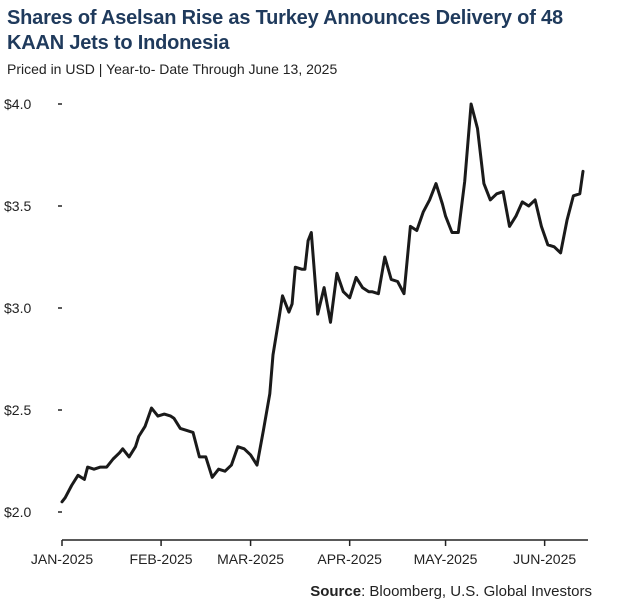  I want to click on x-tick-label: MAY-2025, so click(446, 559).